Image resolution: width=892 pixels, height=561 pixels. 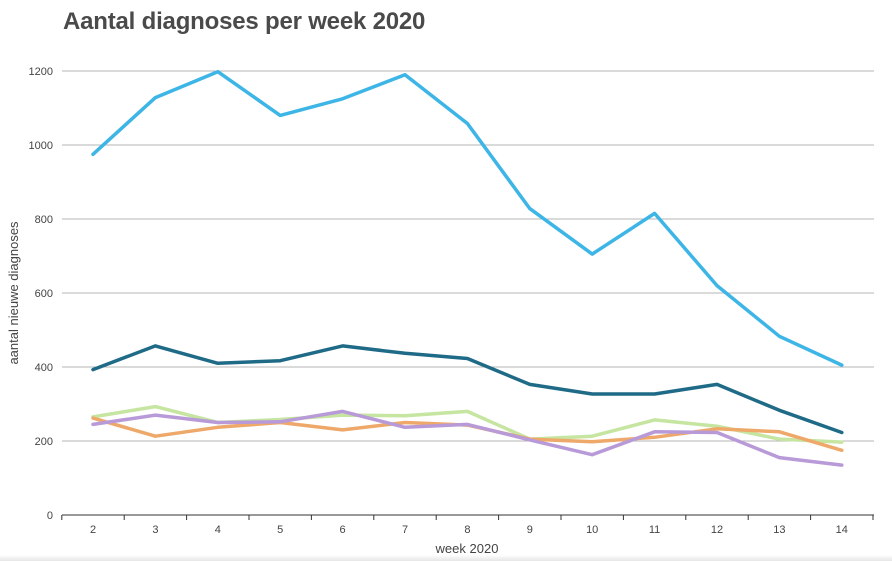 What do you see at coordinates (44, 368) in the screenshot?
I see `y-tick-label: 400` at bounding box center [44, 368].